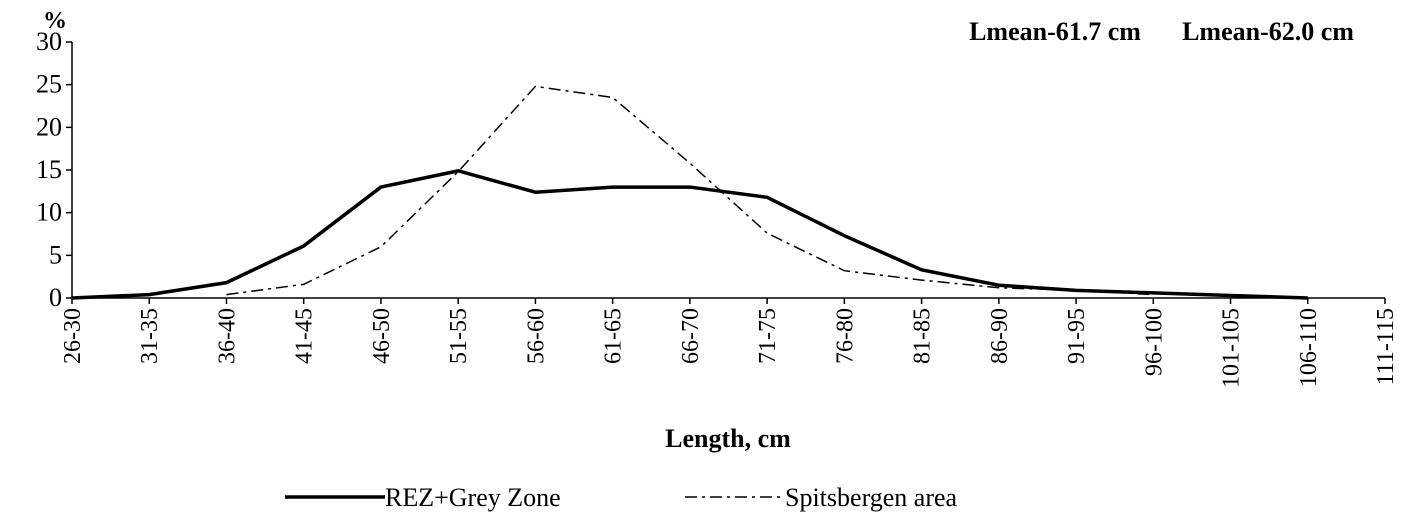  What do you see at coordinates (55, 21) in the screenshot?
I see `y-axis-label: %` at bounding box center [55, 21].